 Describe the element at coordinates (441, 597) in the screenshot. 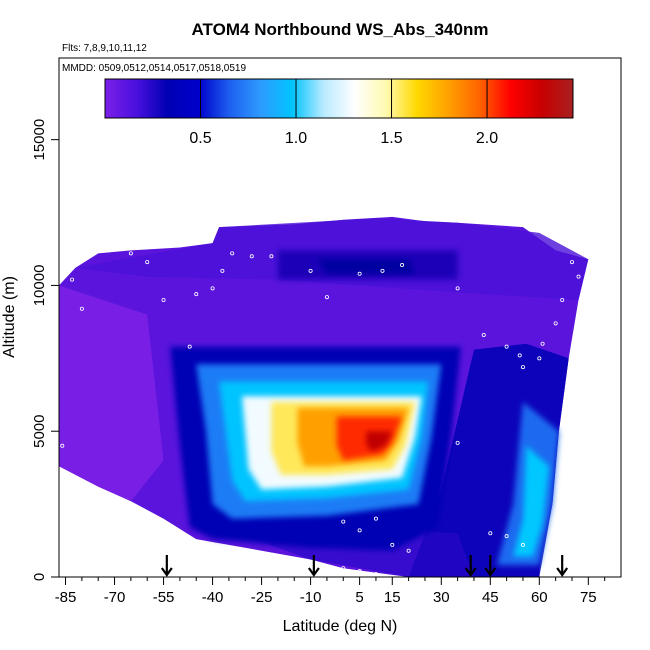

I see `x-tick-label: 30` at that location.